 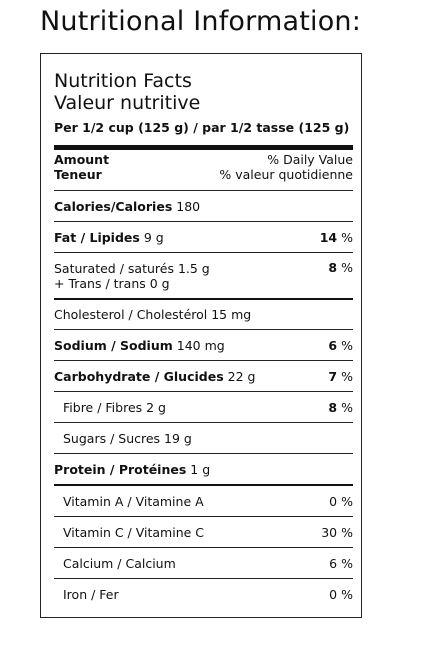 What do you see at coordinates (333, 501) in the screenshot?
I see `vitamin-a-pct: 0` at bounding box center [333, 501].